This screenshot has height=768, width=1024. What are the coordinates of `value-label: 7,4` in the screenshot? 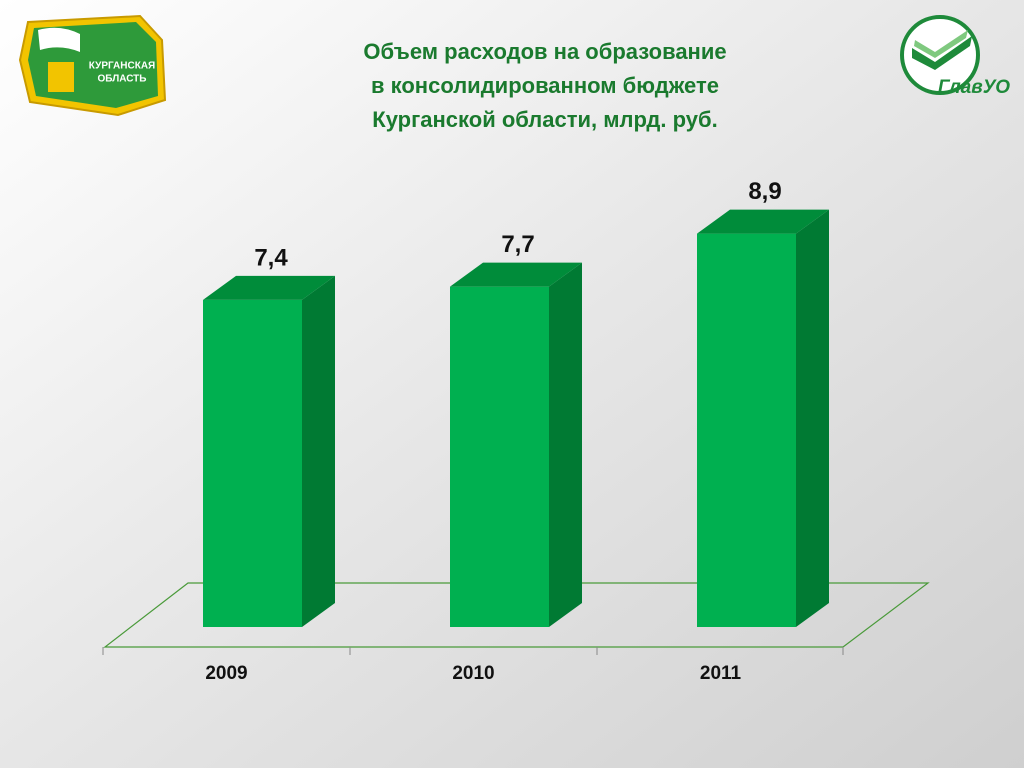 It's located at (271, 257).